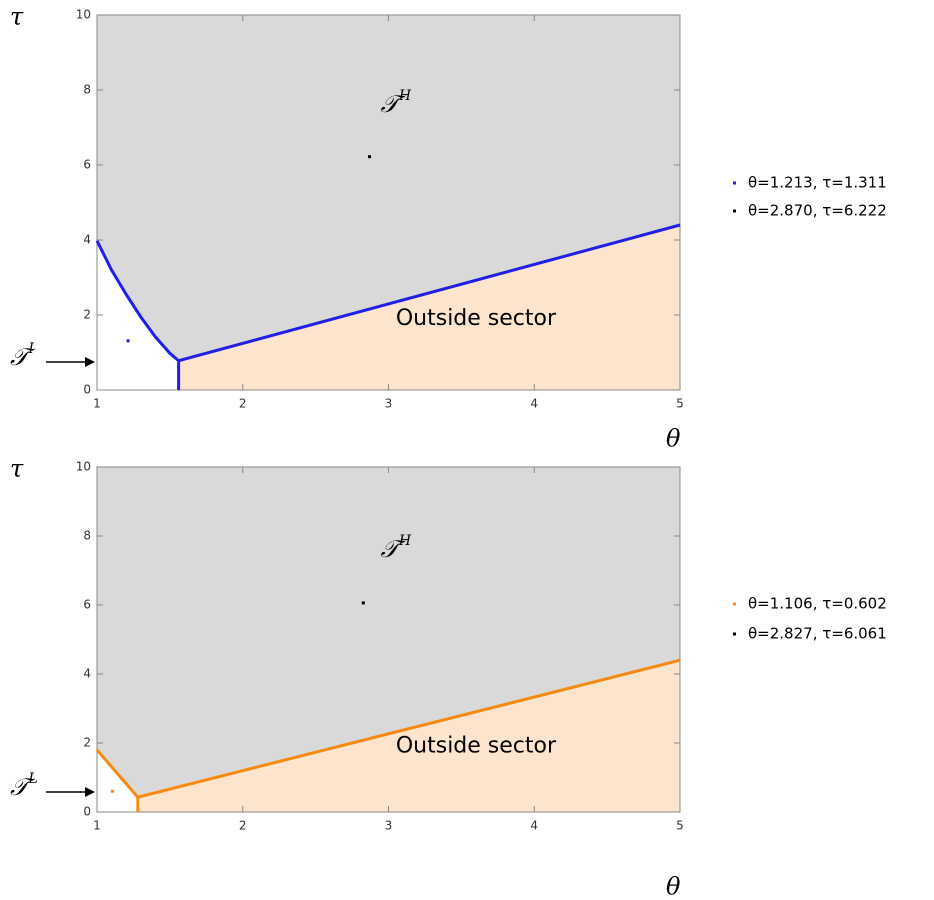  I want to click on legend-label: θ=2.827, τ=6.061, so click(817, 634).